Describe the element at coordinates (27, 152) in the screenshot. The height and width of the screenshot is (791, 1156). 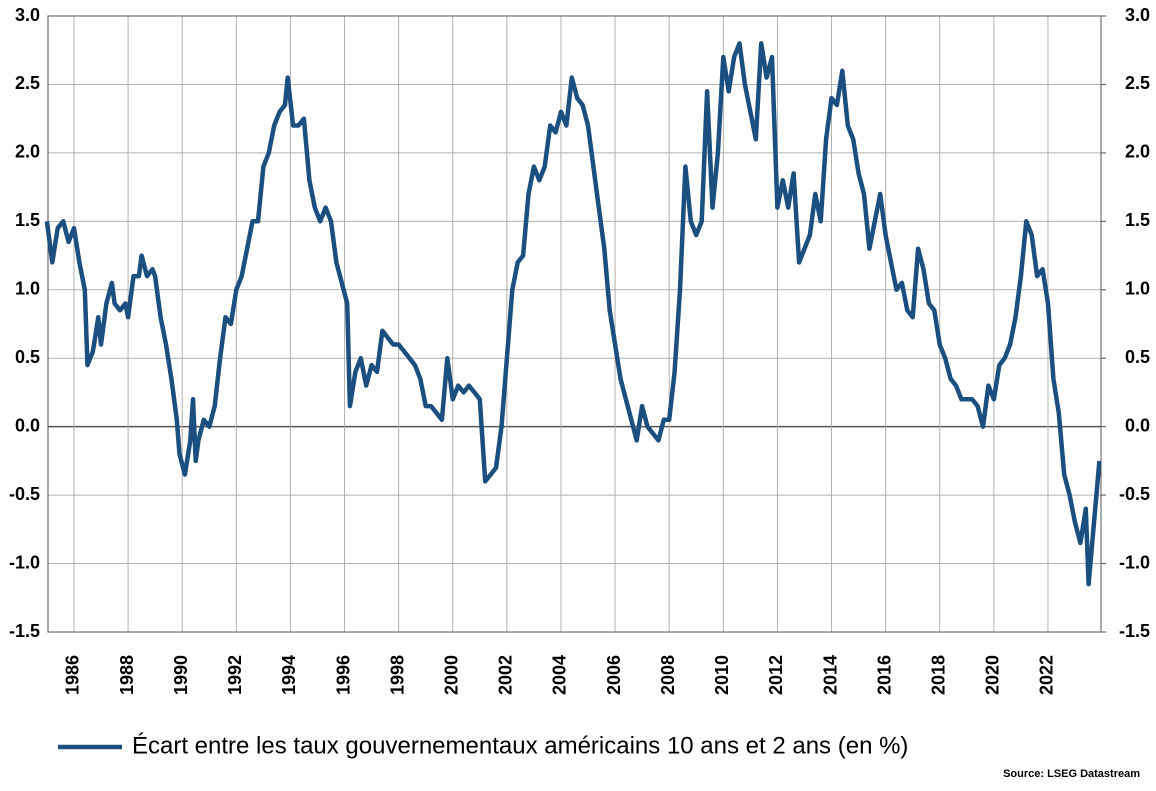
I see `y-tick-label: 2.0` at that location.